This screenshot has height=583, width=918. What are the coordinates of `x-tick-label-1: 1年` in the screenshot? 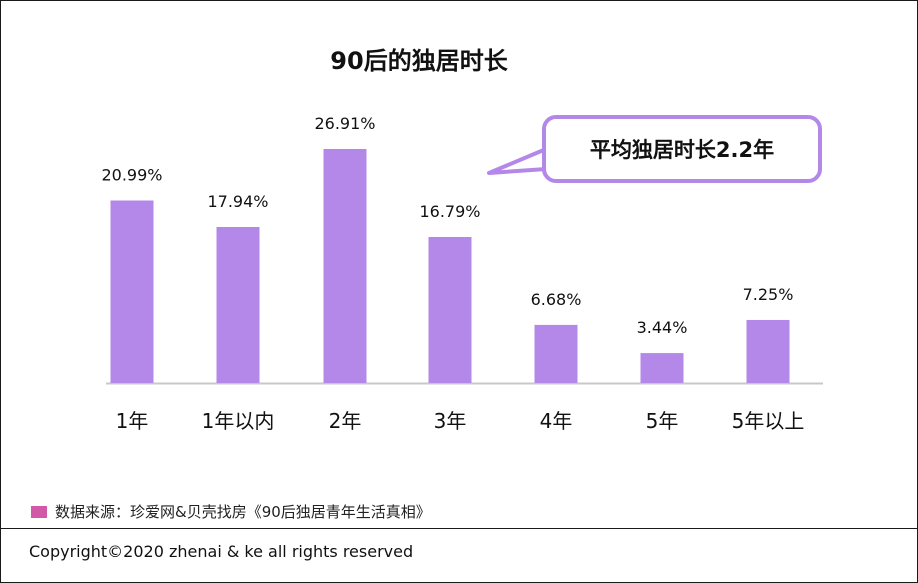 It's located at (132, 421).